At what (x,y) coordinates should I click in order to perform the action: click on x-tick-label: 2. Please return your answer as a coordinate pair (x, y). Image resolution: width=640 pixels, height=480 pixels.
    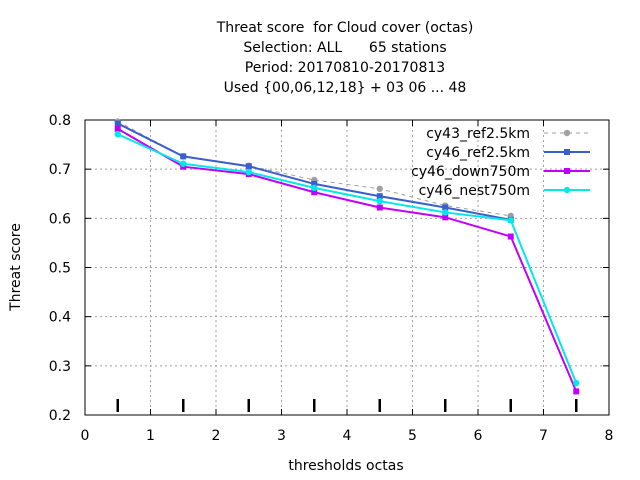
    Looking at the image, I should click on (216, 436).